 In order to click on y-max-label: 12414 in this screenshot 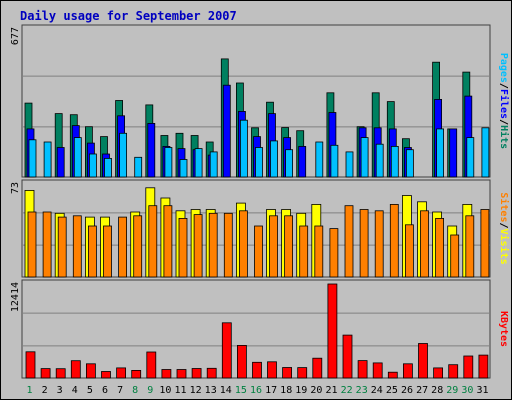, I will do `click(15, 297)`.